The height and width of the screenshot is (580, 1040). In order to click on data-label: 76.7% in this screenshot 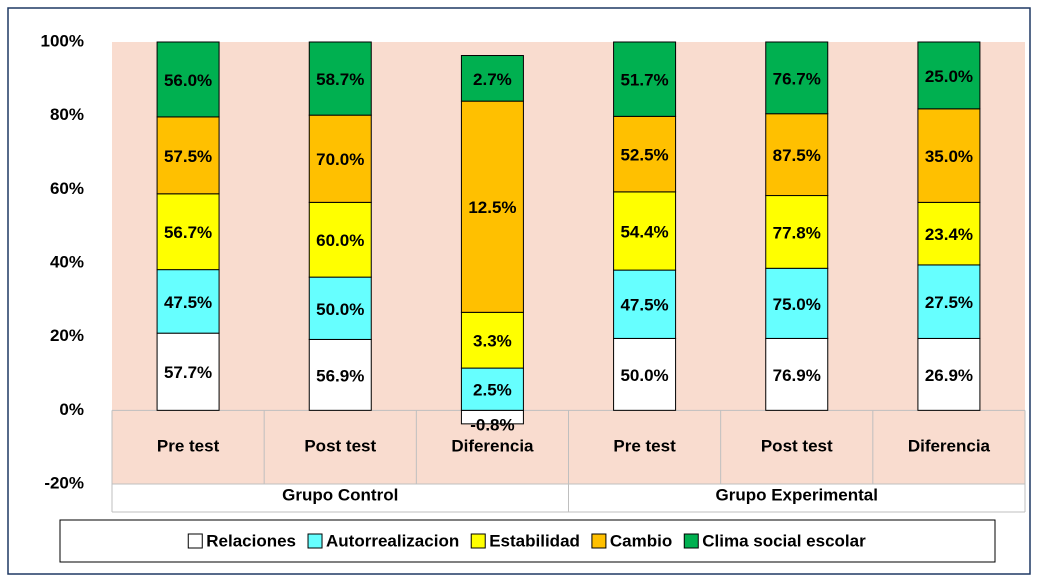, I will do `click(797, 78)`.